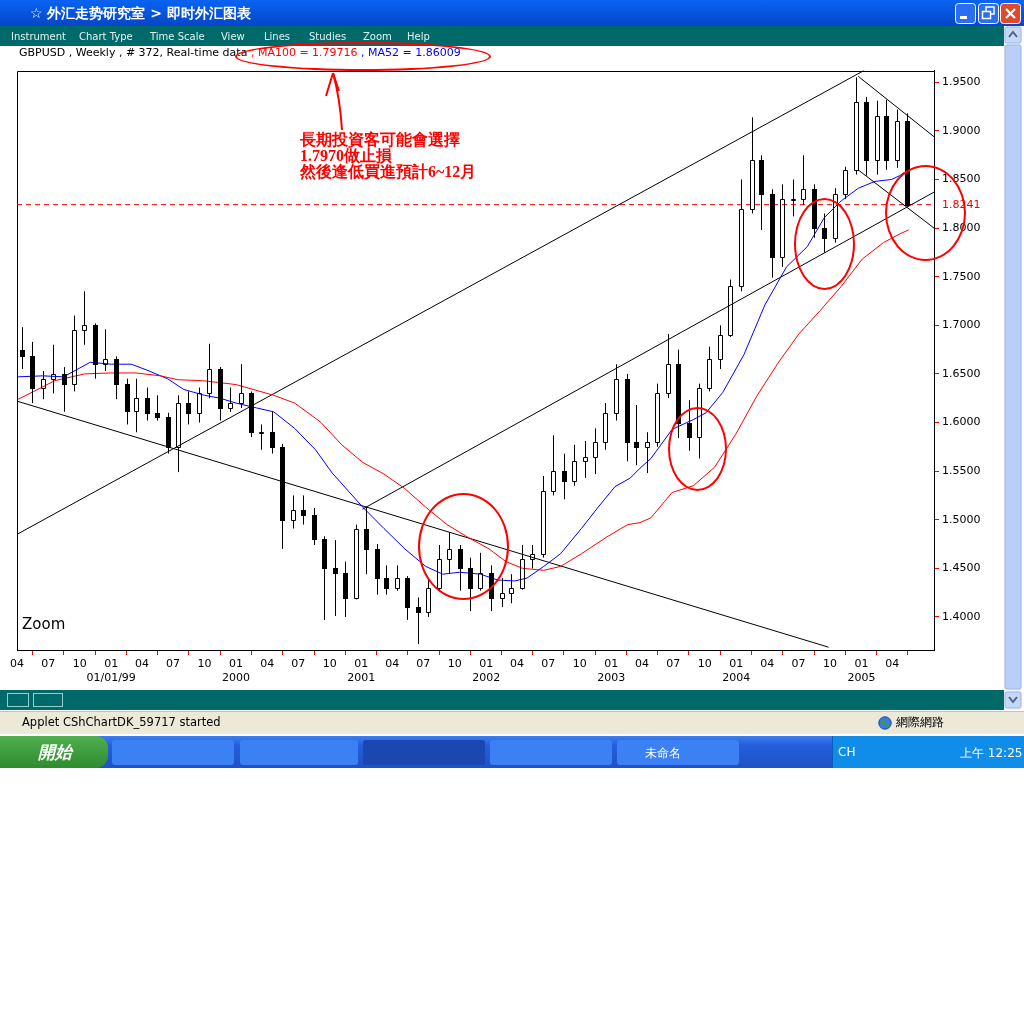 The height and width of the screenshot is (1030, 1024). I want to click on y-tick-label: 1.6500, so click(961, 373).